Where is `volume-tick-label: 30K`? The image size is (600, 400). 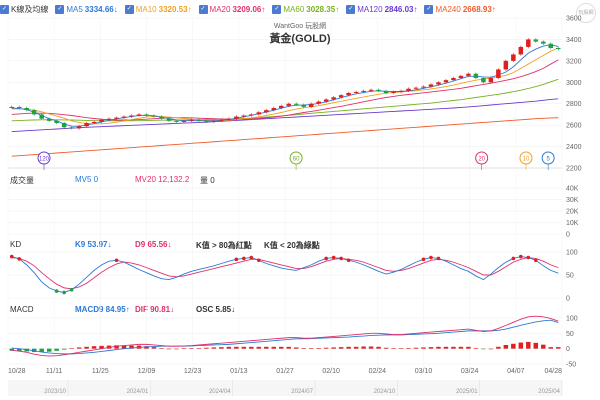
volume-tick-label: 30K is located at coordinates (572, 200).